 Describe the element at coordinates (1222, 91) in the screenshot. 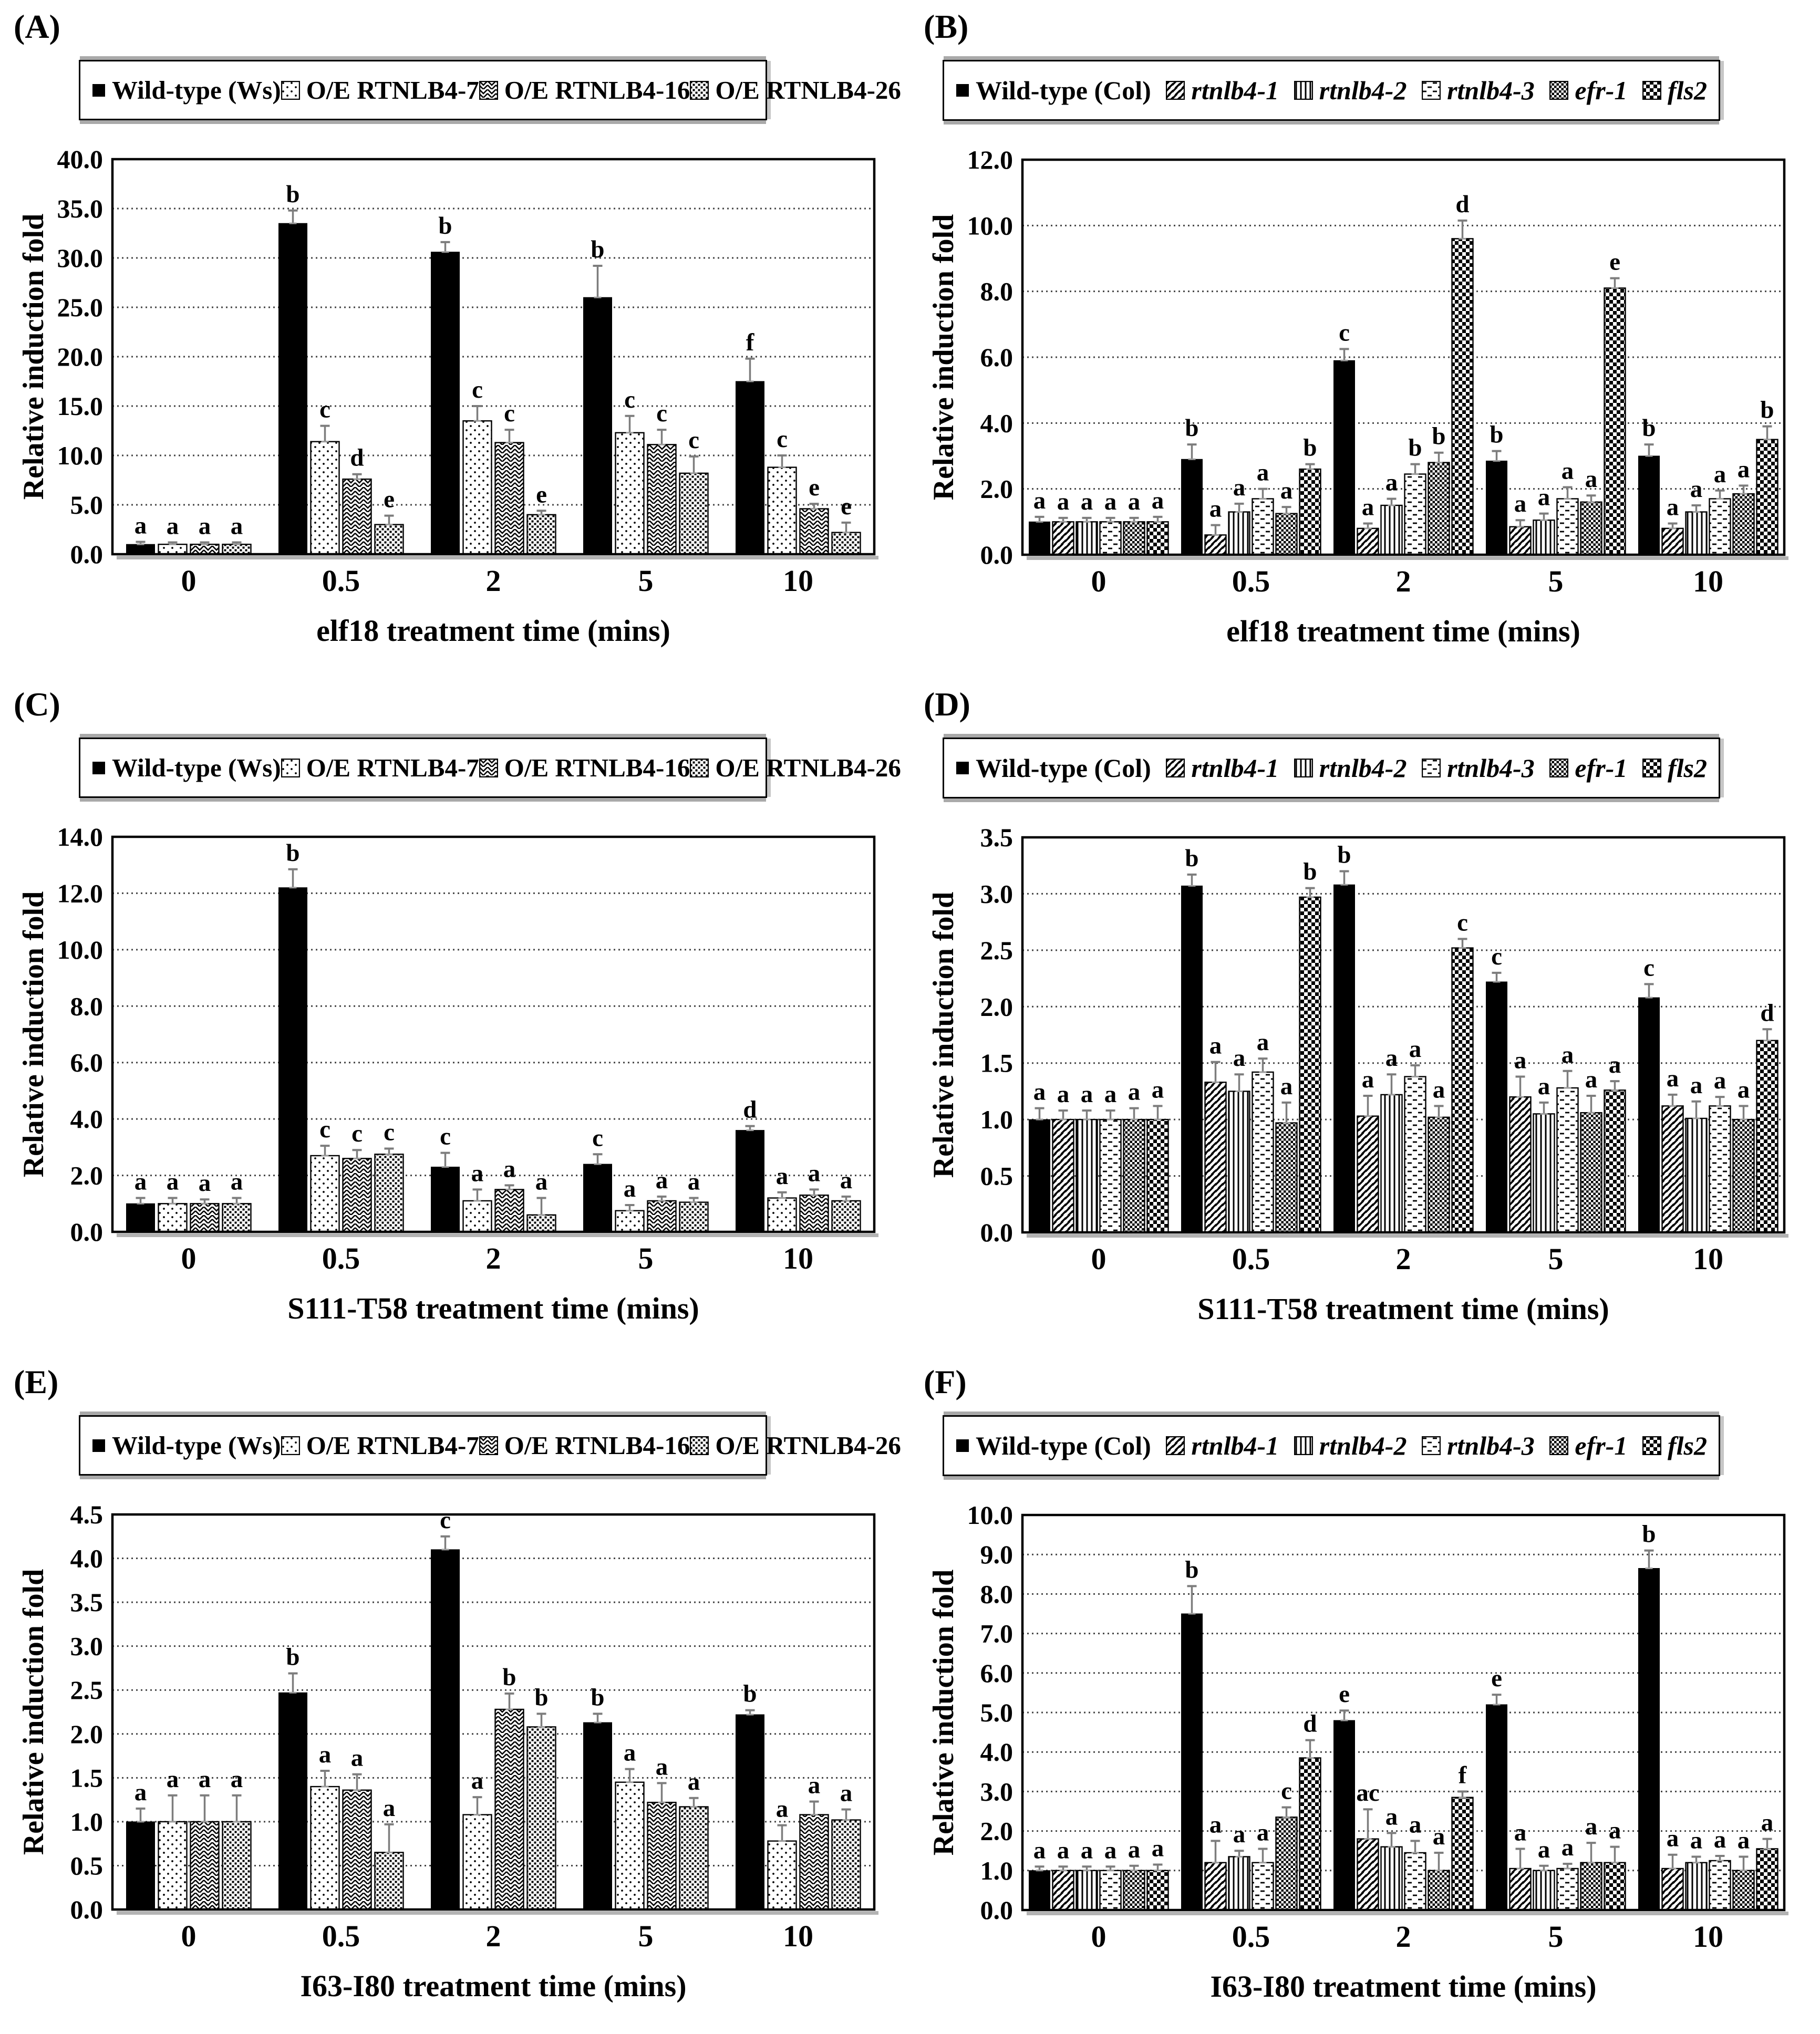

I see `legend-entry: rtnlb4-1` at that location.